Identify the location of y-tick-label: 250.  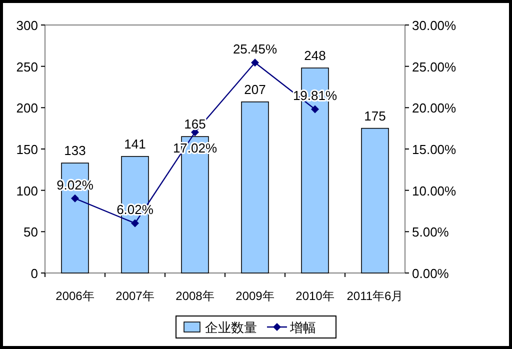
(27, 66).